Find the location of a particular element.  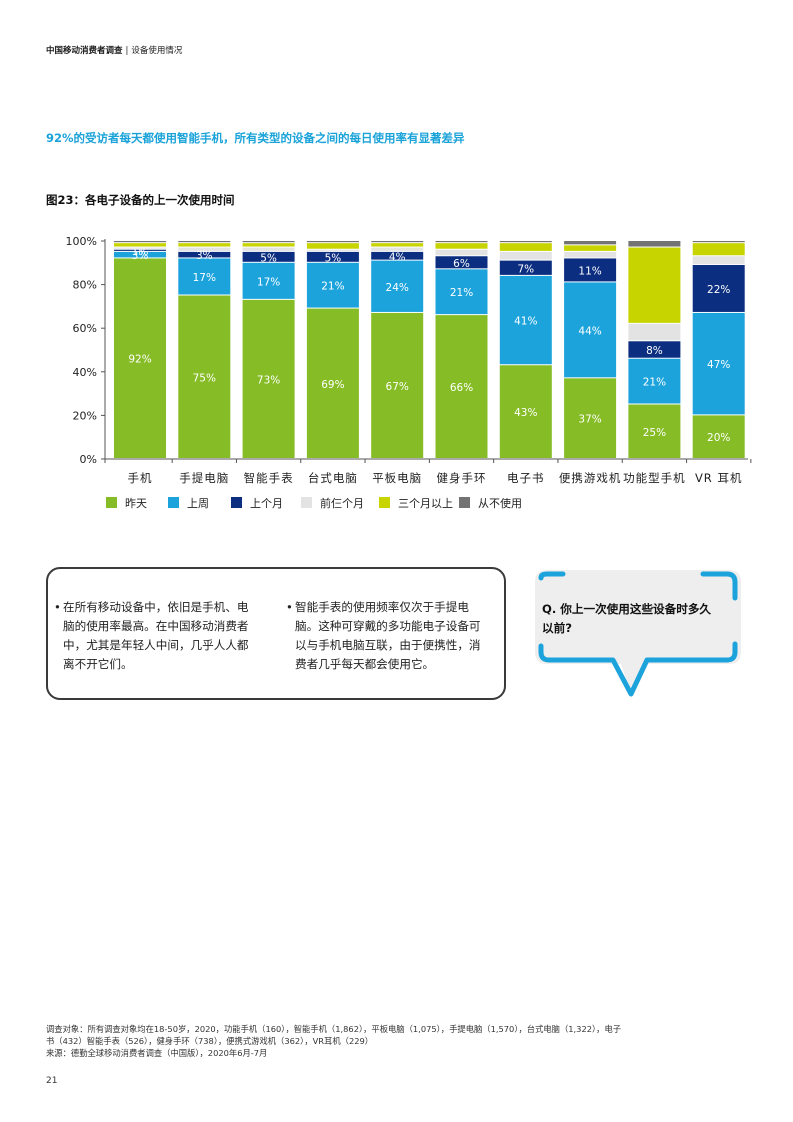

data-label: 8% is located at coordinates (654, 351).